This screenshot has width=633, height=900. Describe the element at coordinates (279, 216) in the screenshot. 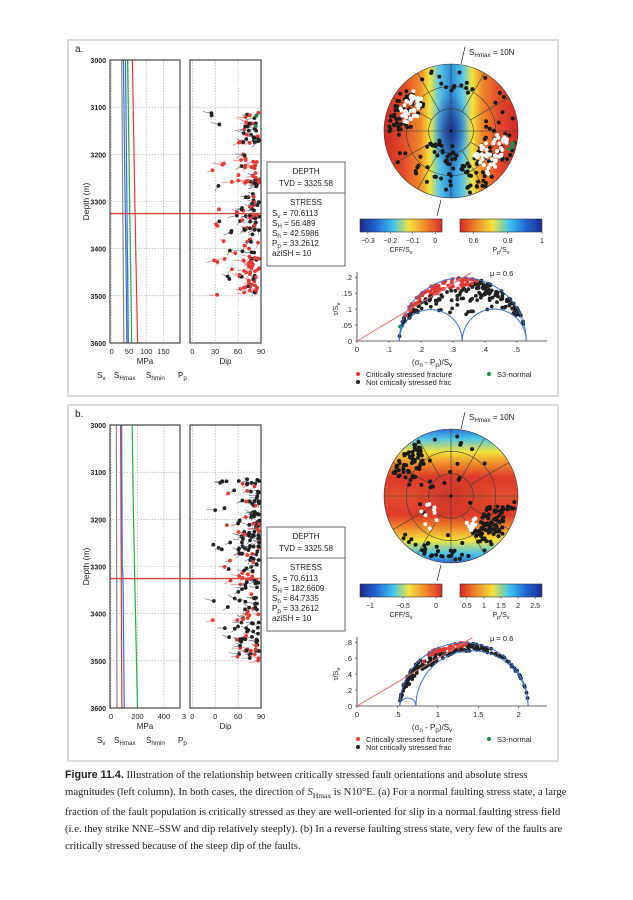

I see `stress-value-sub: v` at that location.